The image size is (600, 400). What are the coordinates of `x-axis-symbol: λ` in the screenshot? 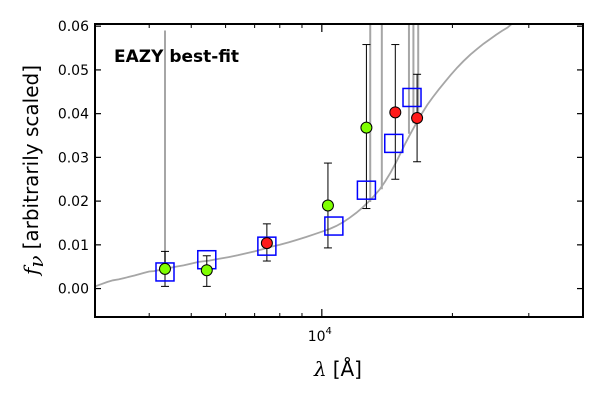 It's located at (320, 369).